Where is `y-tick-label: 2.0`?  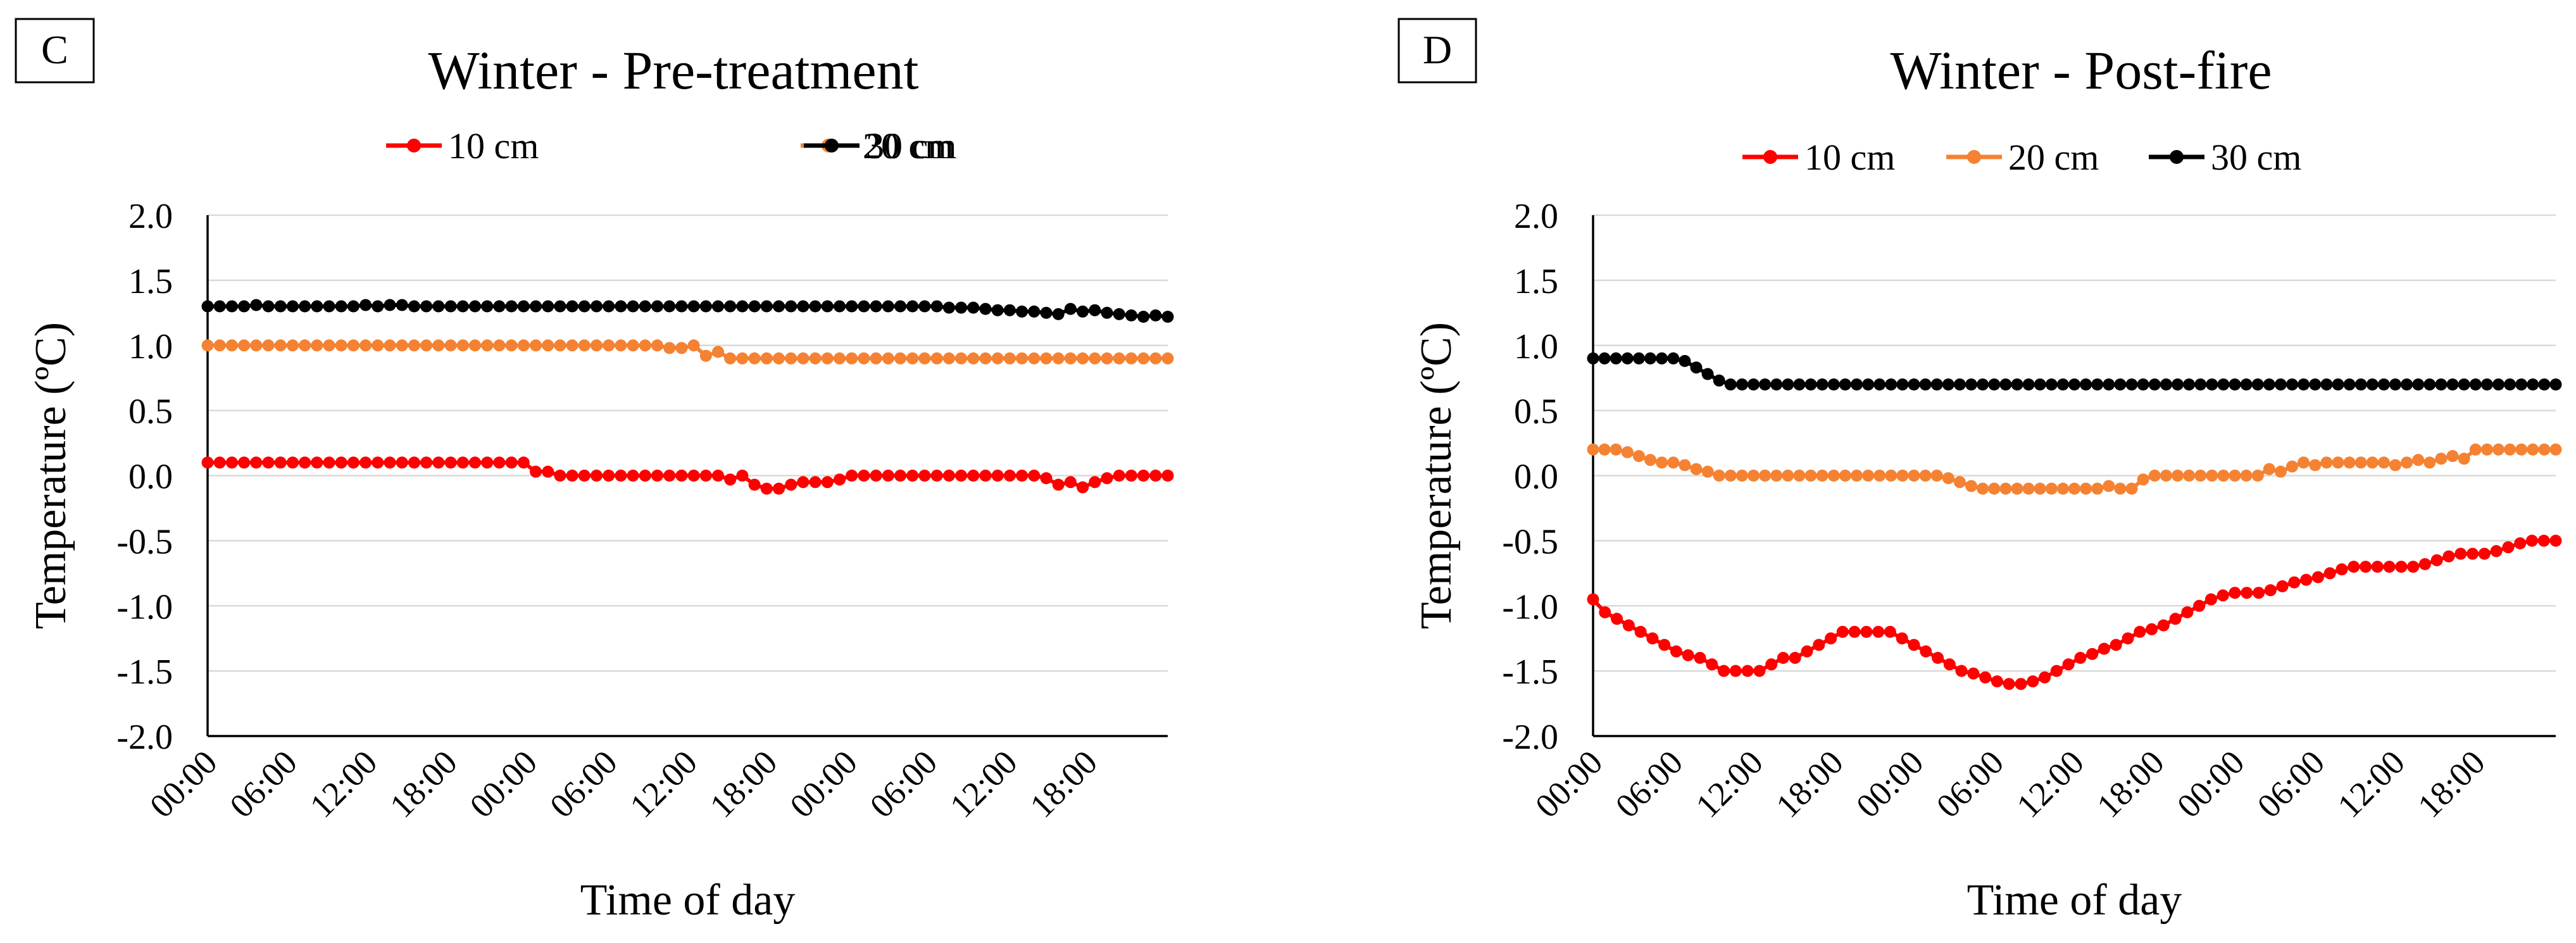
y-tick-label: 2.0 is located at coordinates (1536, 217).